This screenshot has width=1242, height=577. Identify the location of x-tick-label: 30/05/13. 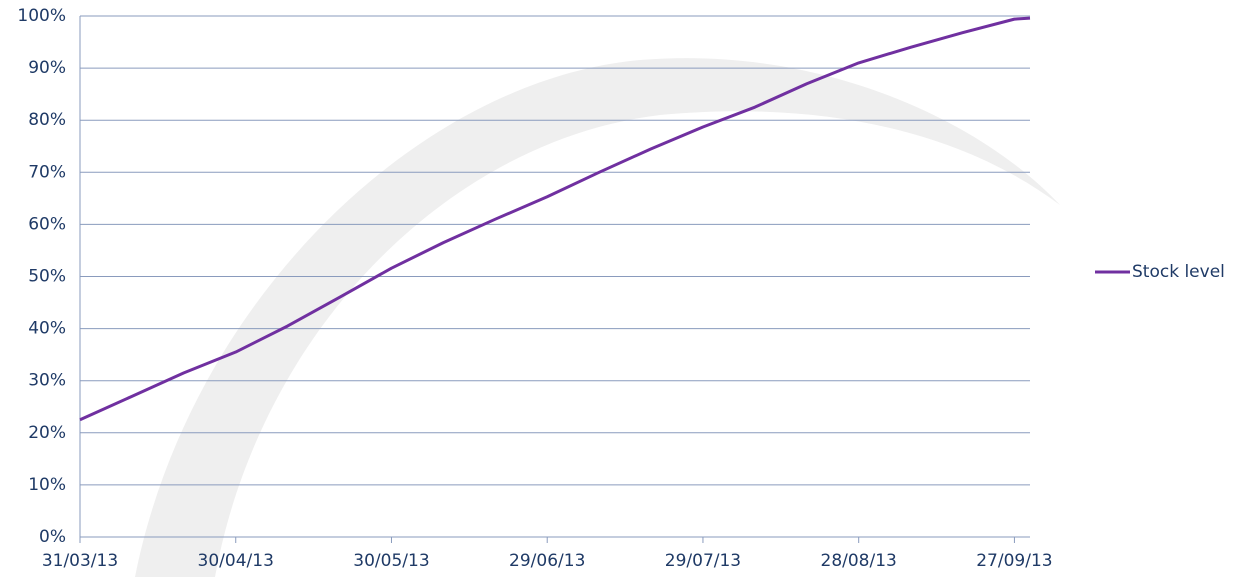
(391, 561).